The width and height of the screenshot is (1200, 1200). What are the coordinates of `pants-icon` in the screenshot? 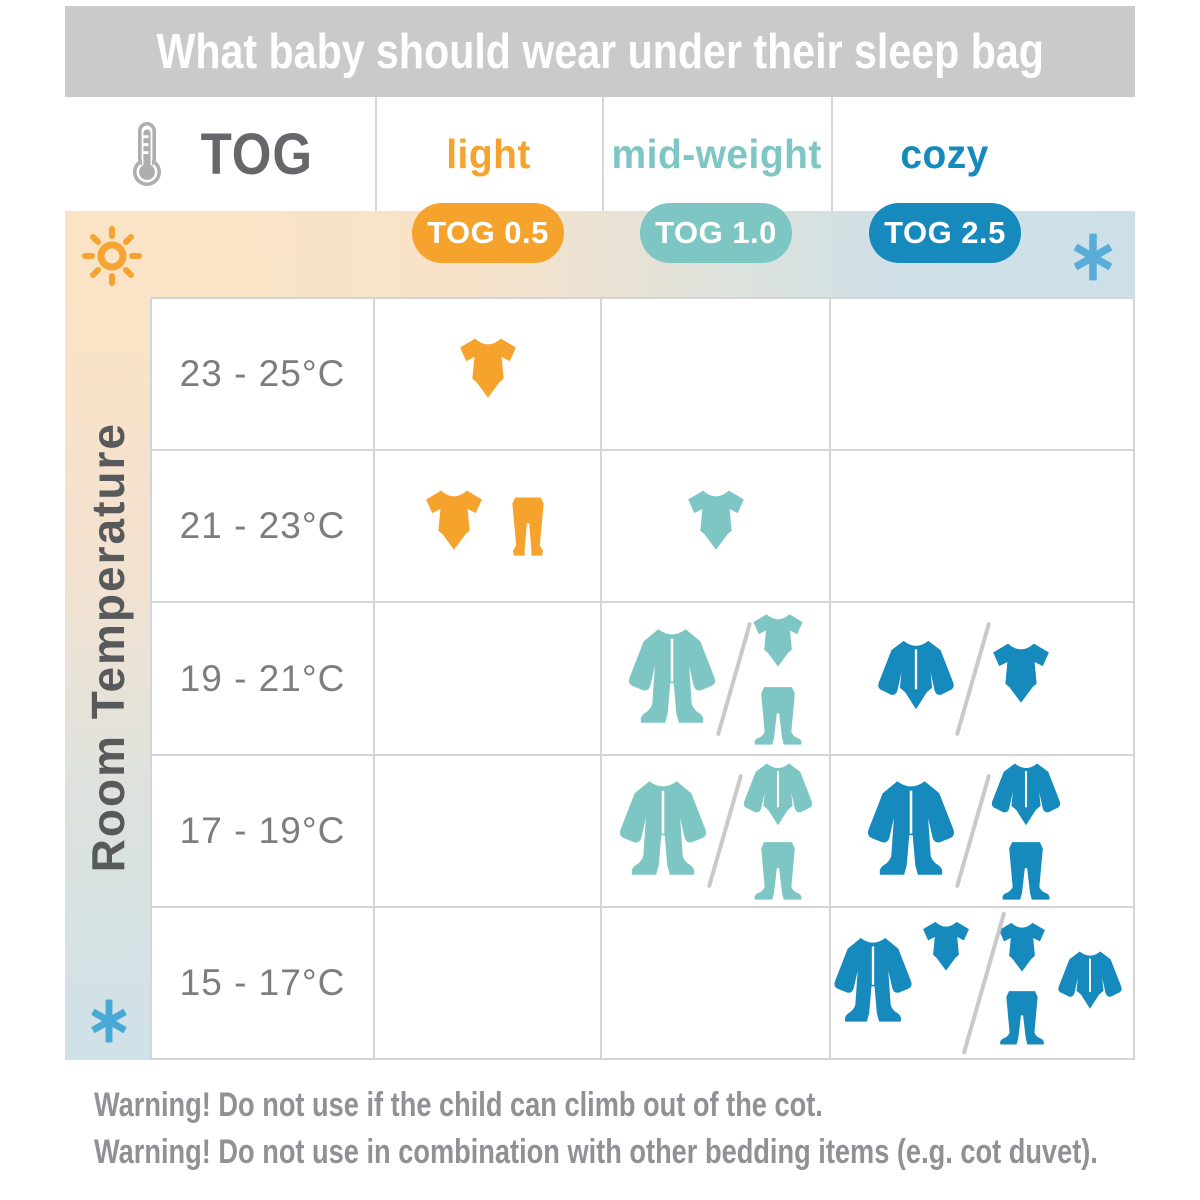 It's located at (528, 526).